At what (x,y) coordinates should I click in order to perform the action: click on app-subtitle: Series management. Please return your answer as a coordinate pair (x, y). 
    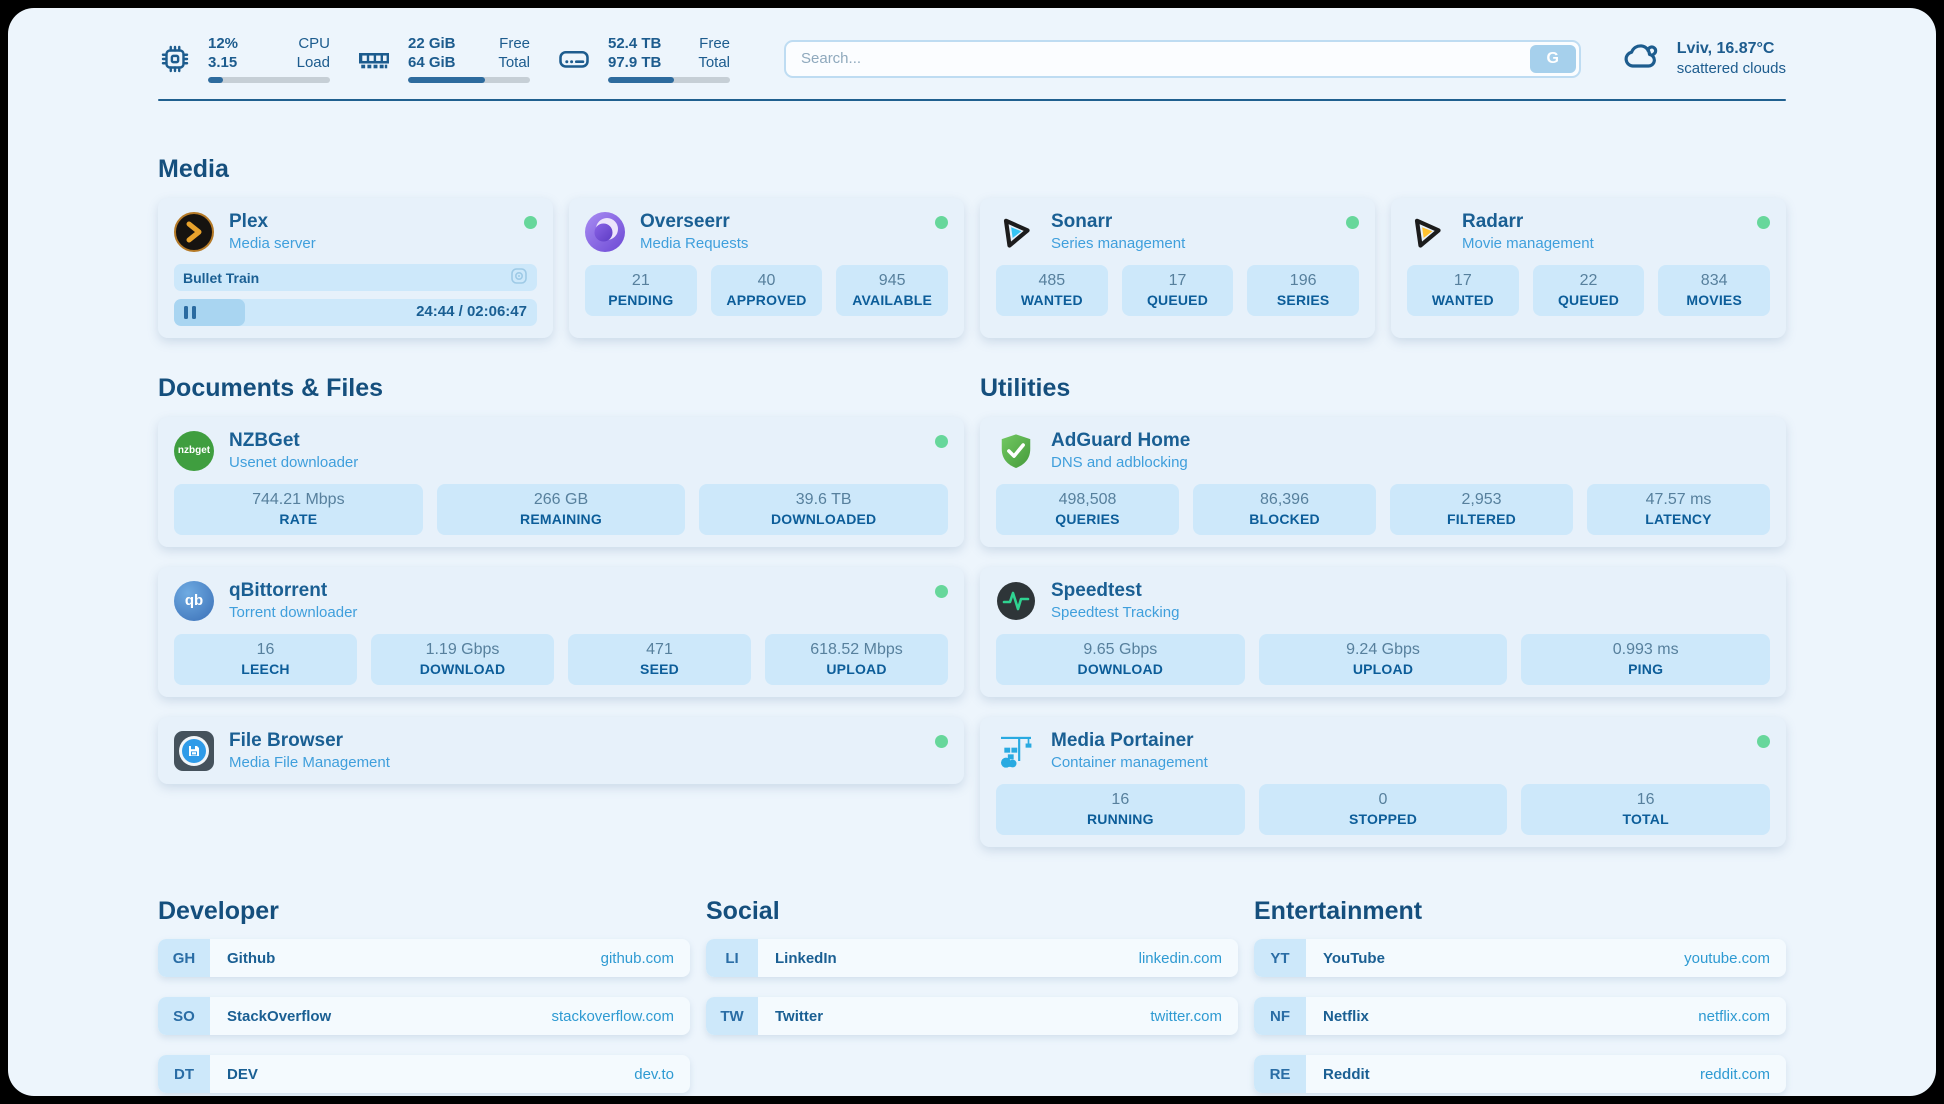
    Looking at the image, I should click on (1118, 243).